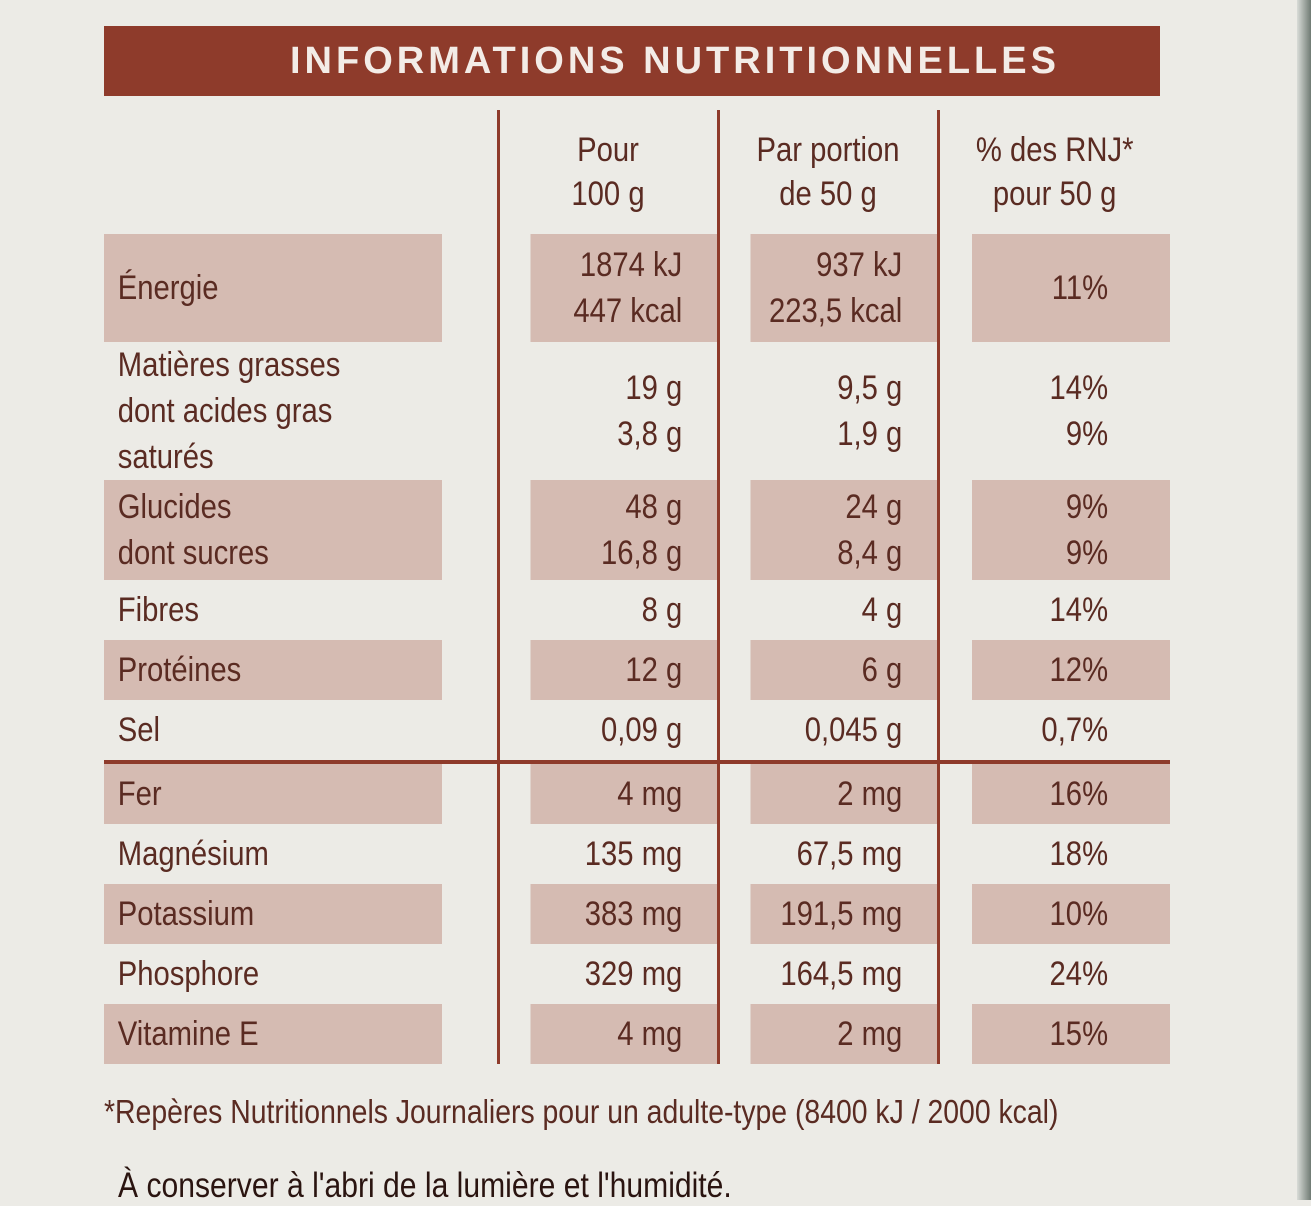 This screenshot has height=1206, width=1311. What do you see at coordinates (1053, 172) in the screenshot?
I see `header-rnj-percent: % des RNJ* pour 50 g` at bounding box center [1053, 172].